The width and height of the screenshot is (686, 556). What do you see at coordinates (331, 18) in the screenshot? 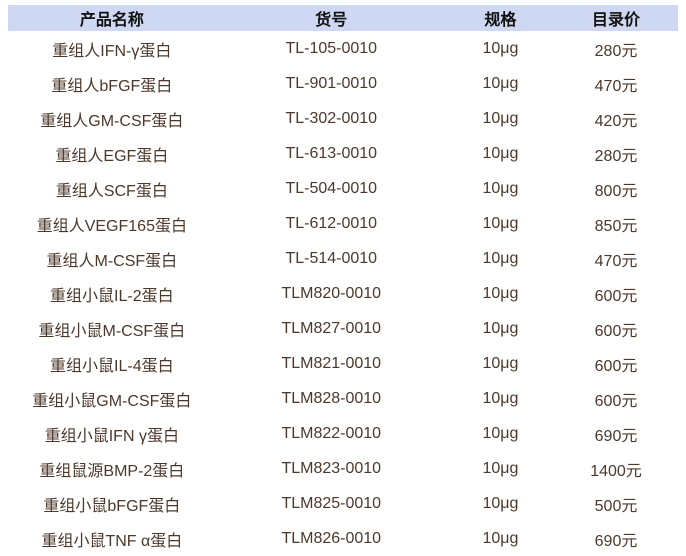
I see `col-header-catalog-number: 货号` at bounding box center [331, 18].